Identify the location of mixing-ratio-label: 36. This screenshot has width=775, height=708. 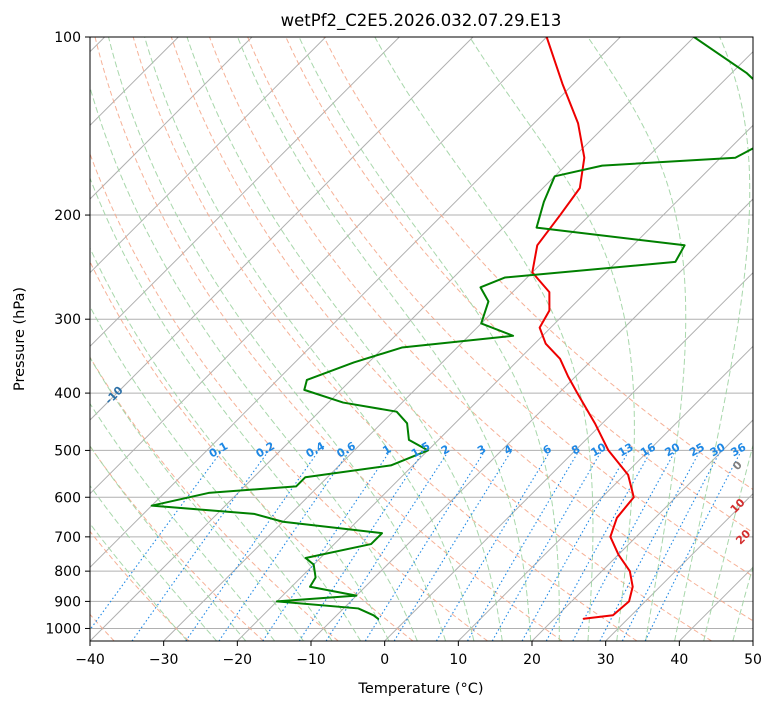
(739, 449).